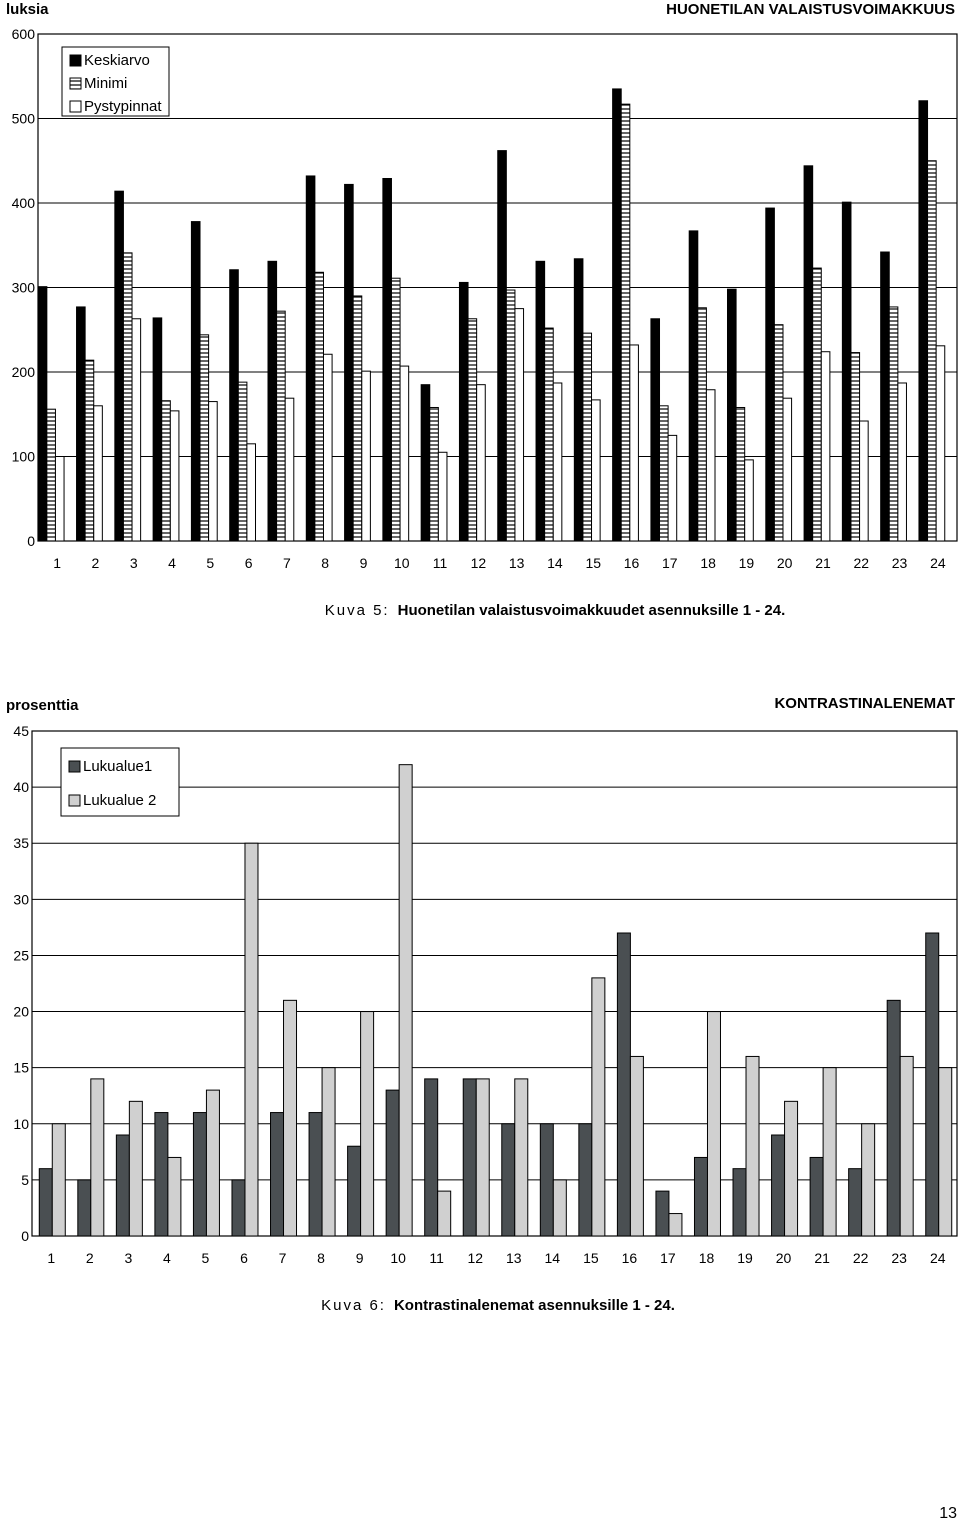 This screenshot has height=1524, width=960. I want to click on chart1-ytick: 600, so click(24, 34).